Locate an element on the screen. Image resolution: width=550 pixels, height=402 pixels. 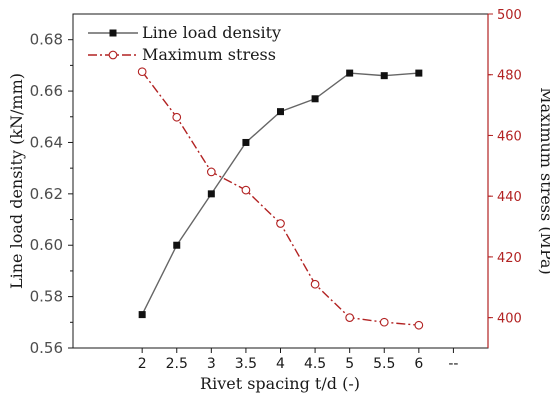
left-tick-label: 0.58 is located at coordinates (46, 297).